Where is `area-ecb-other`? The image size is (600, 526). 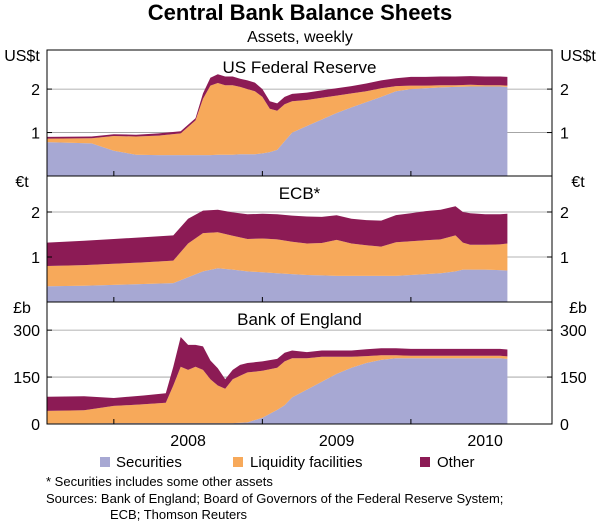 area-ecb-other is located at coordinates (277, 236).